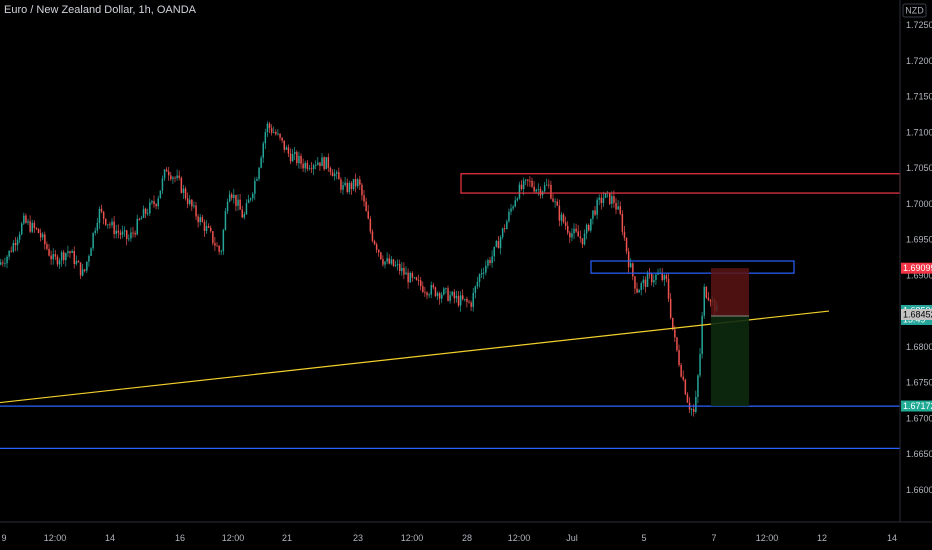  What do you see at coordinates (919, 97) in the screenshot?
I see `y-tick-label: 1.71500` at bounding box center [919, 97].